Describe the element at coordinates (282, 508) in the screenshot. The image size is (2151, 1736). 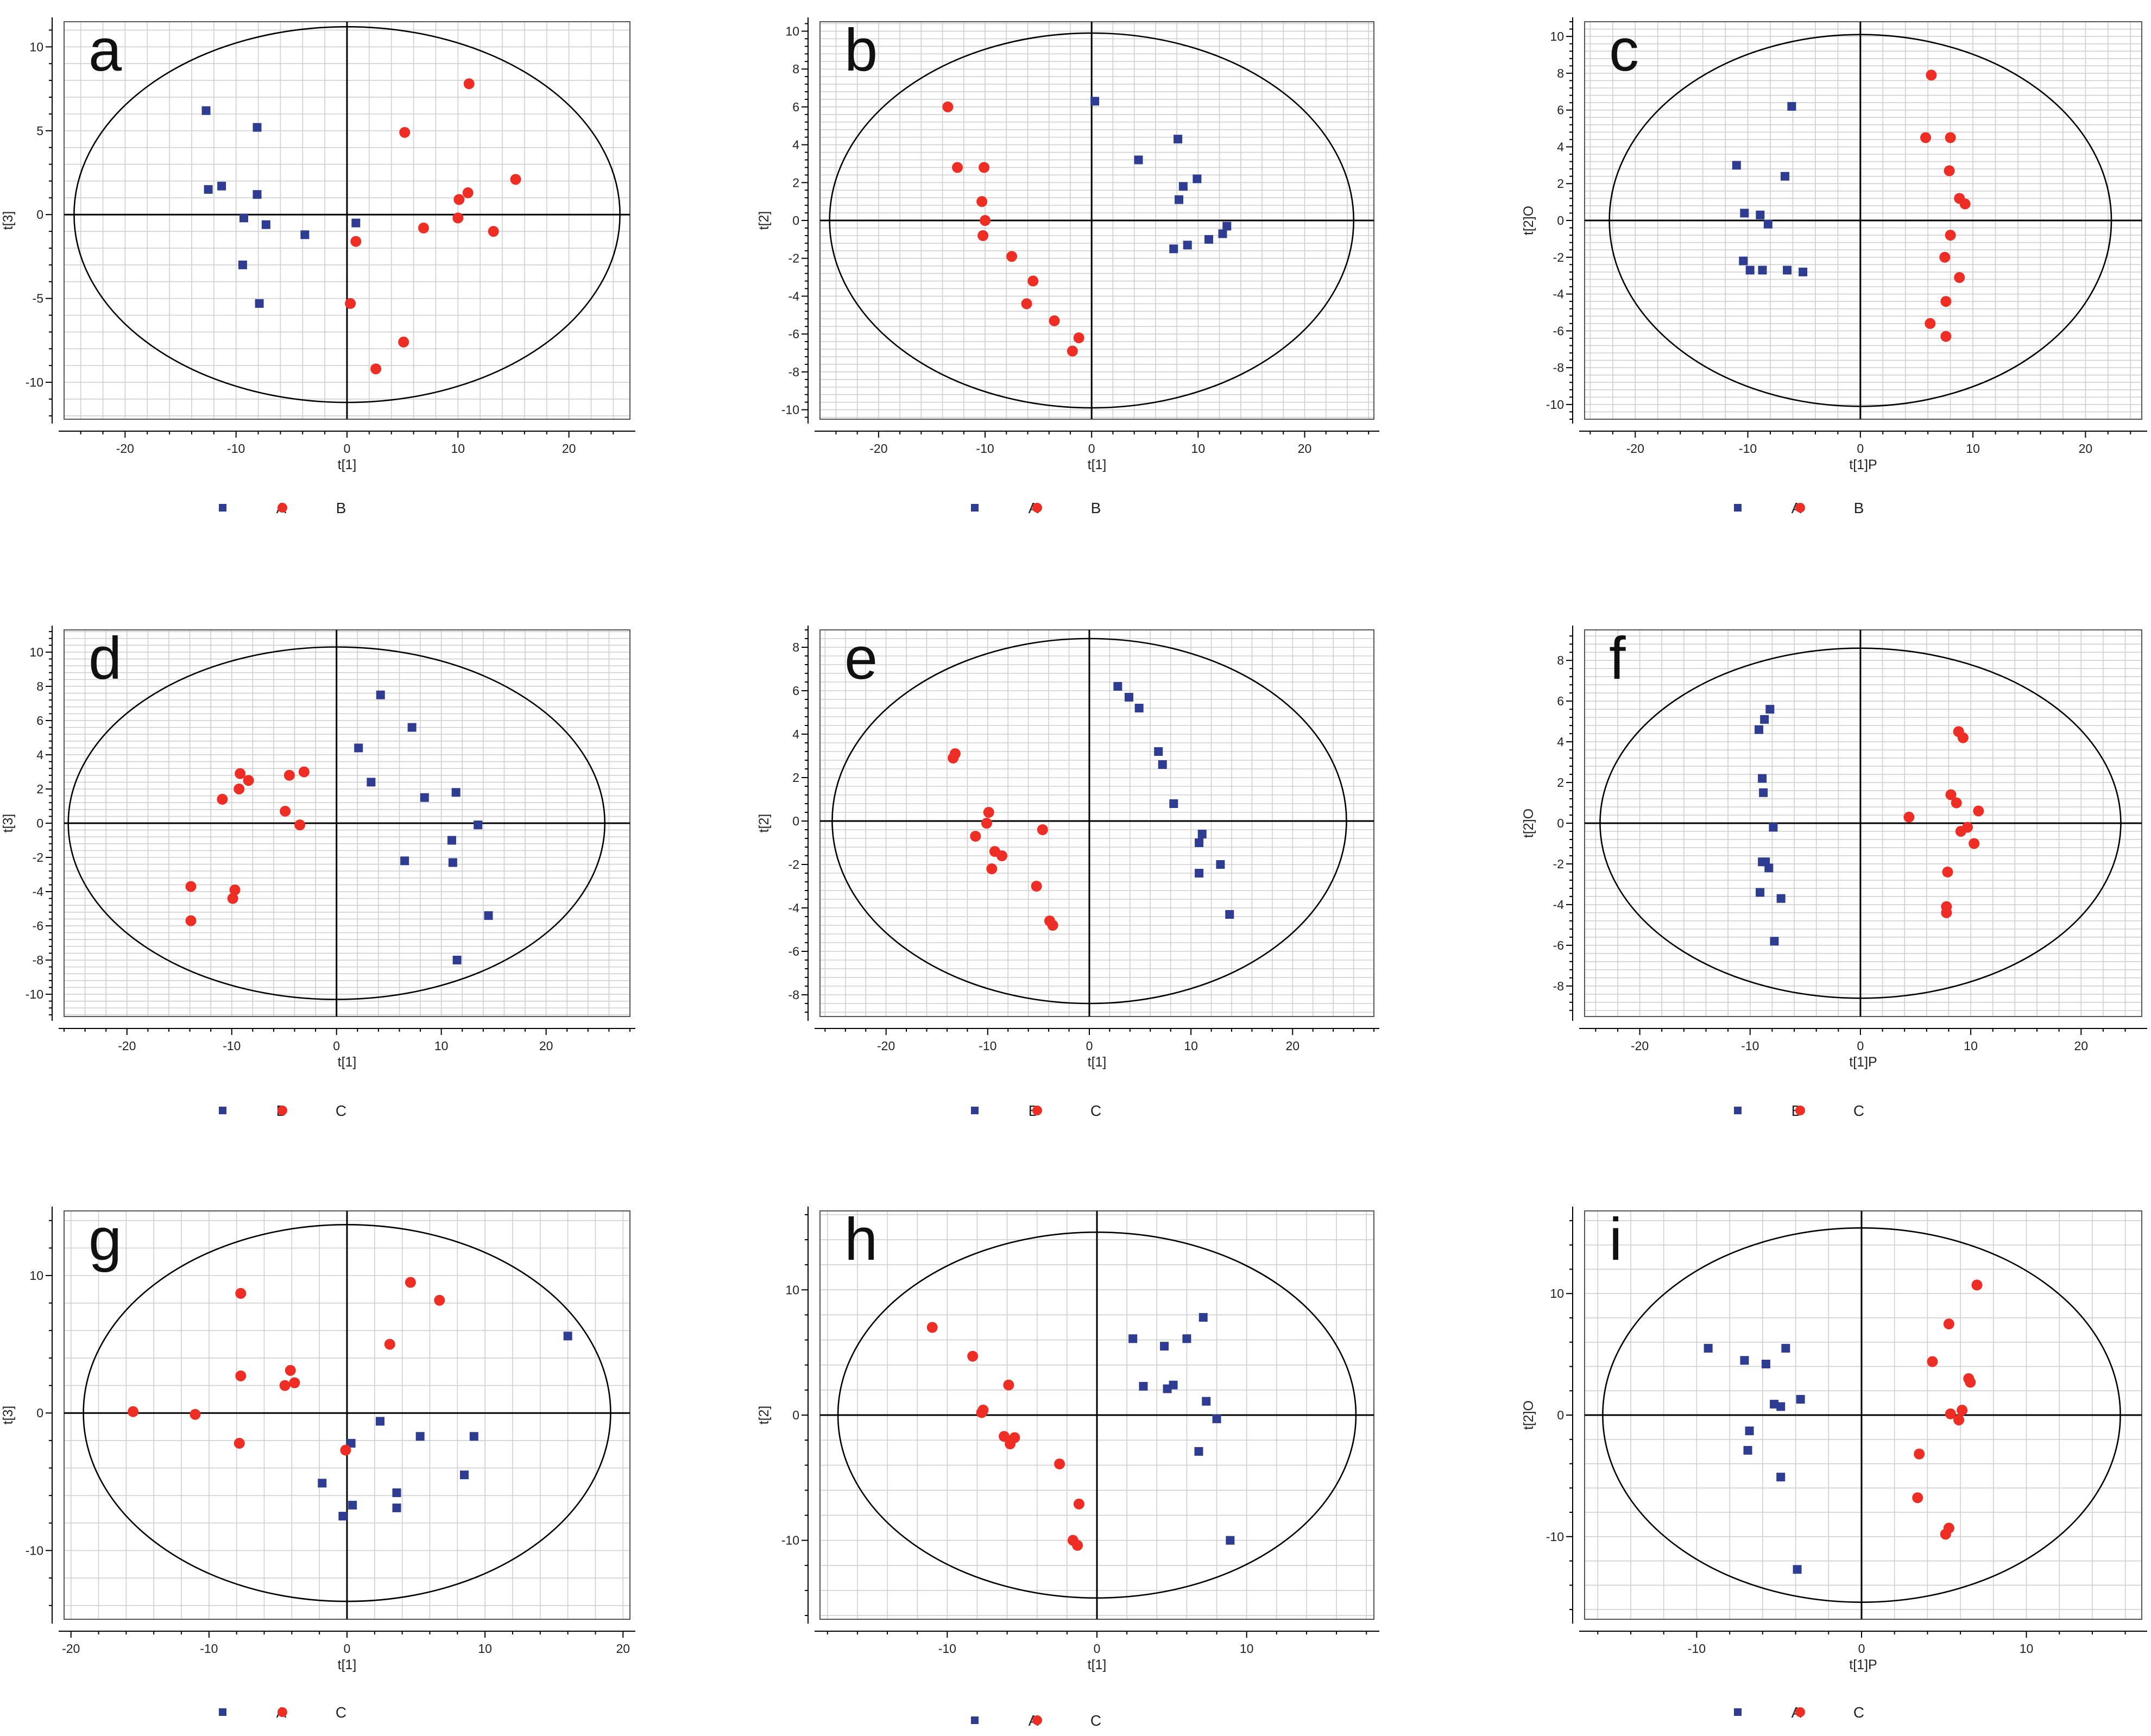
I see `legend: AB` at that location.